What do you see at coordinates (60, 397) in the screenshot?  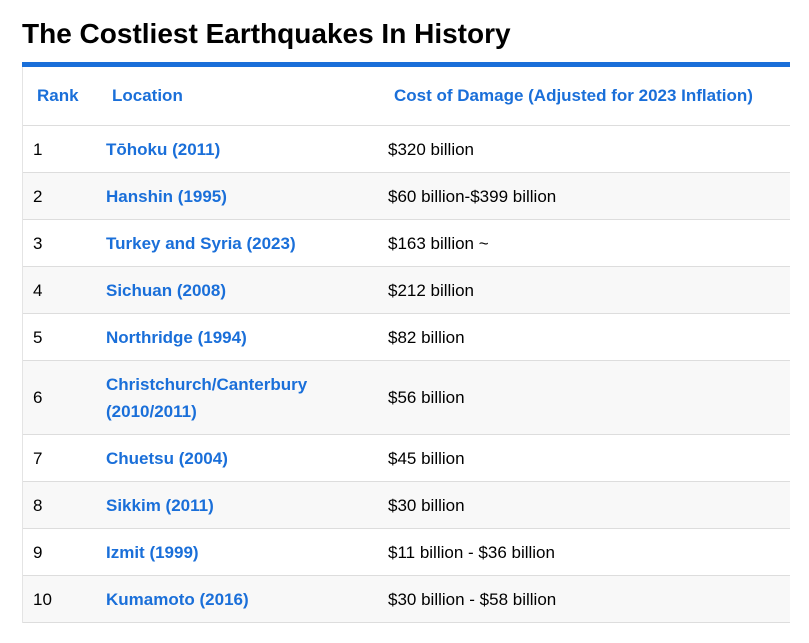 I see `rank-cell: 6` at bounding box center [60, 397].